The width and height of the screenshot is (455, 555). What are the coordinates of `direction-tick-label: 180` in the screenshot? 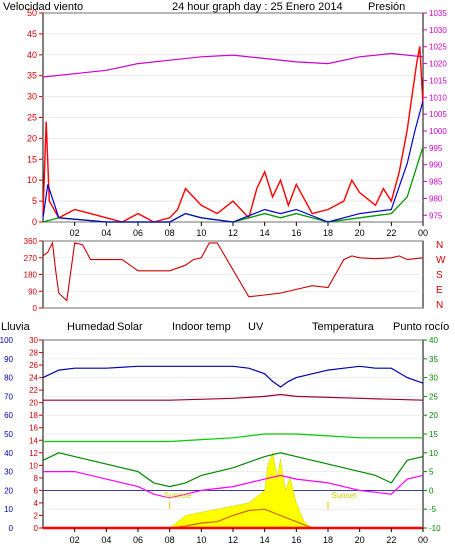 It's located at (31, 275).